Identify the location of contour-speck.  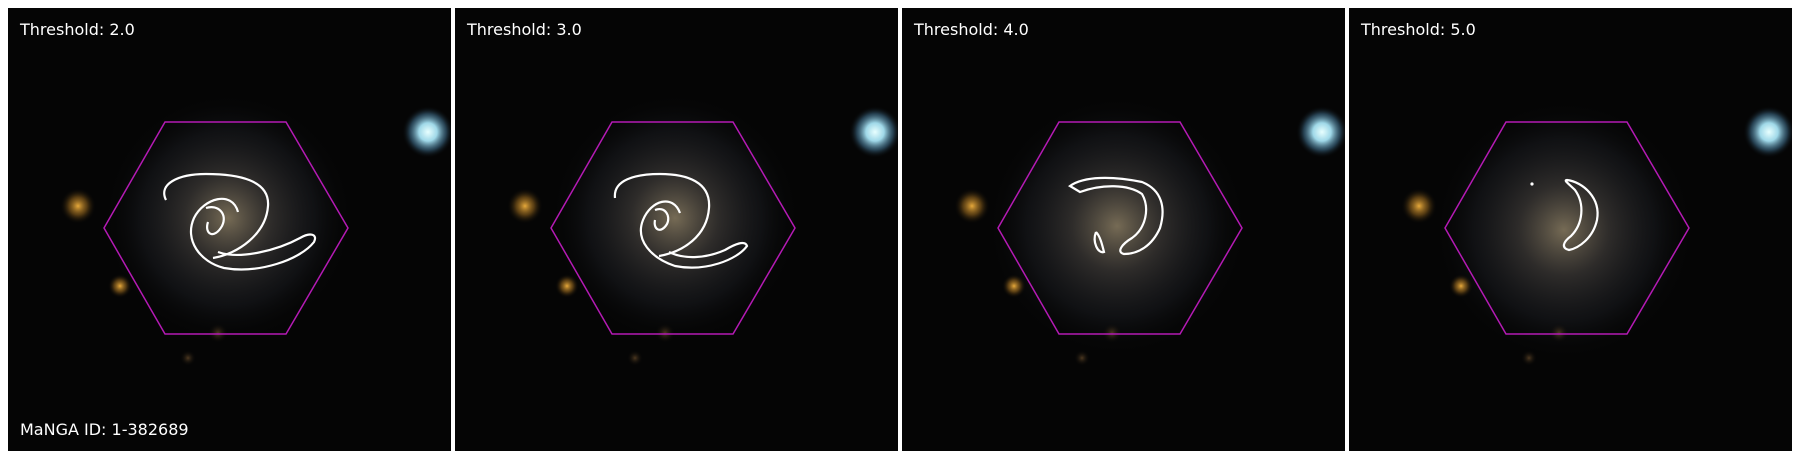
(1532, 184).